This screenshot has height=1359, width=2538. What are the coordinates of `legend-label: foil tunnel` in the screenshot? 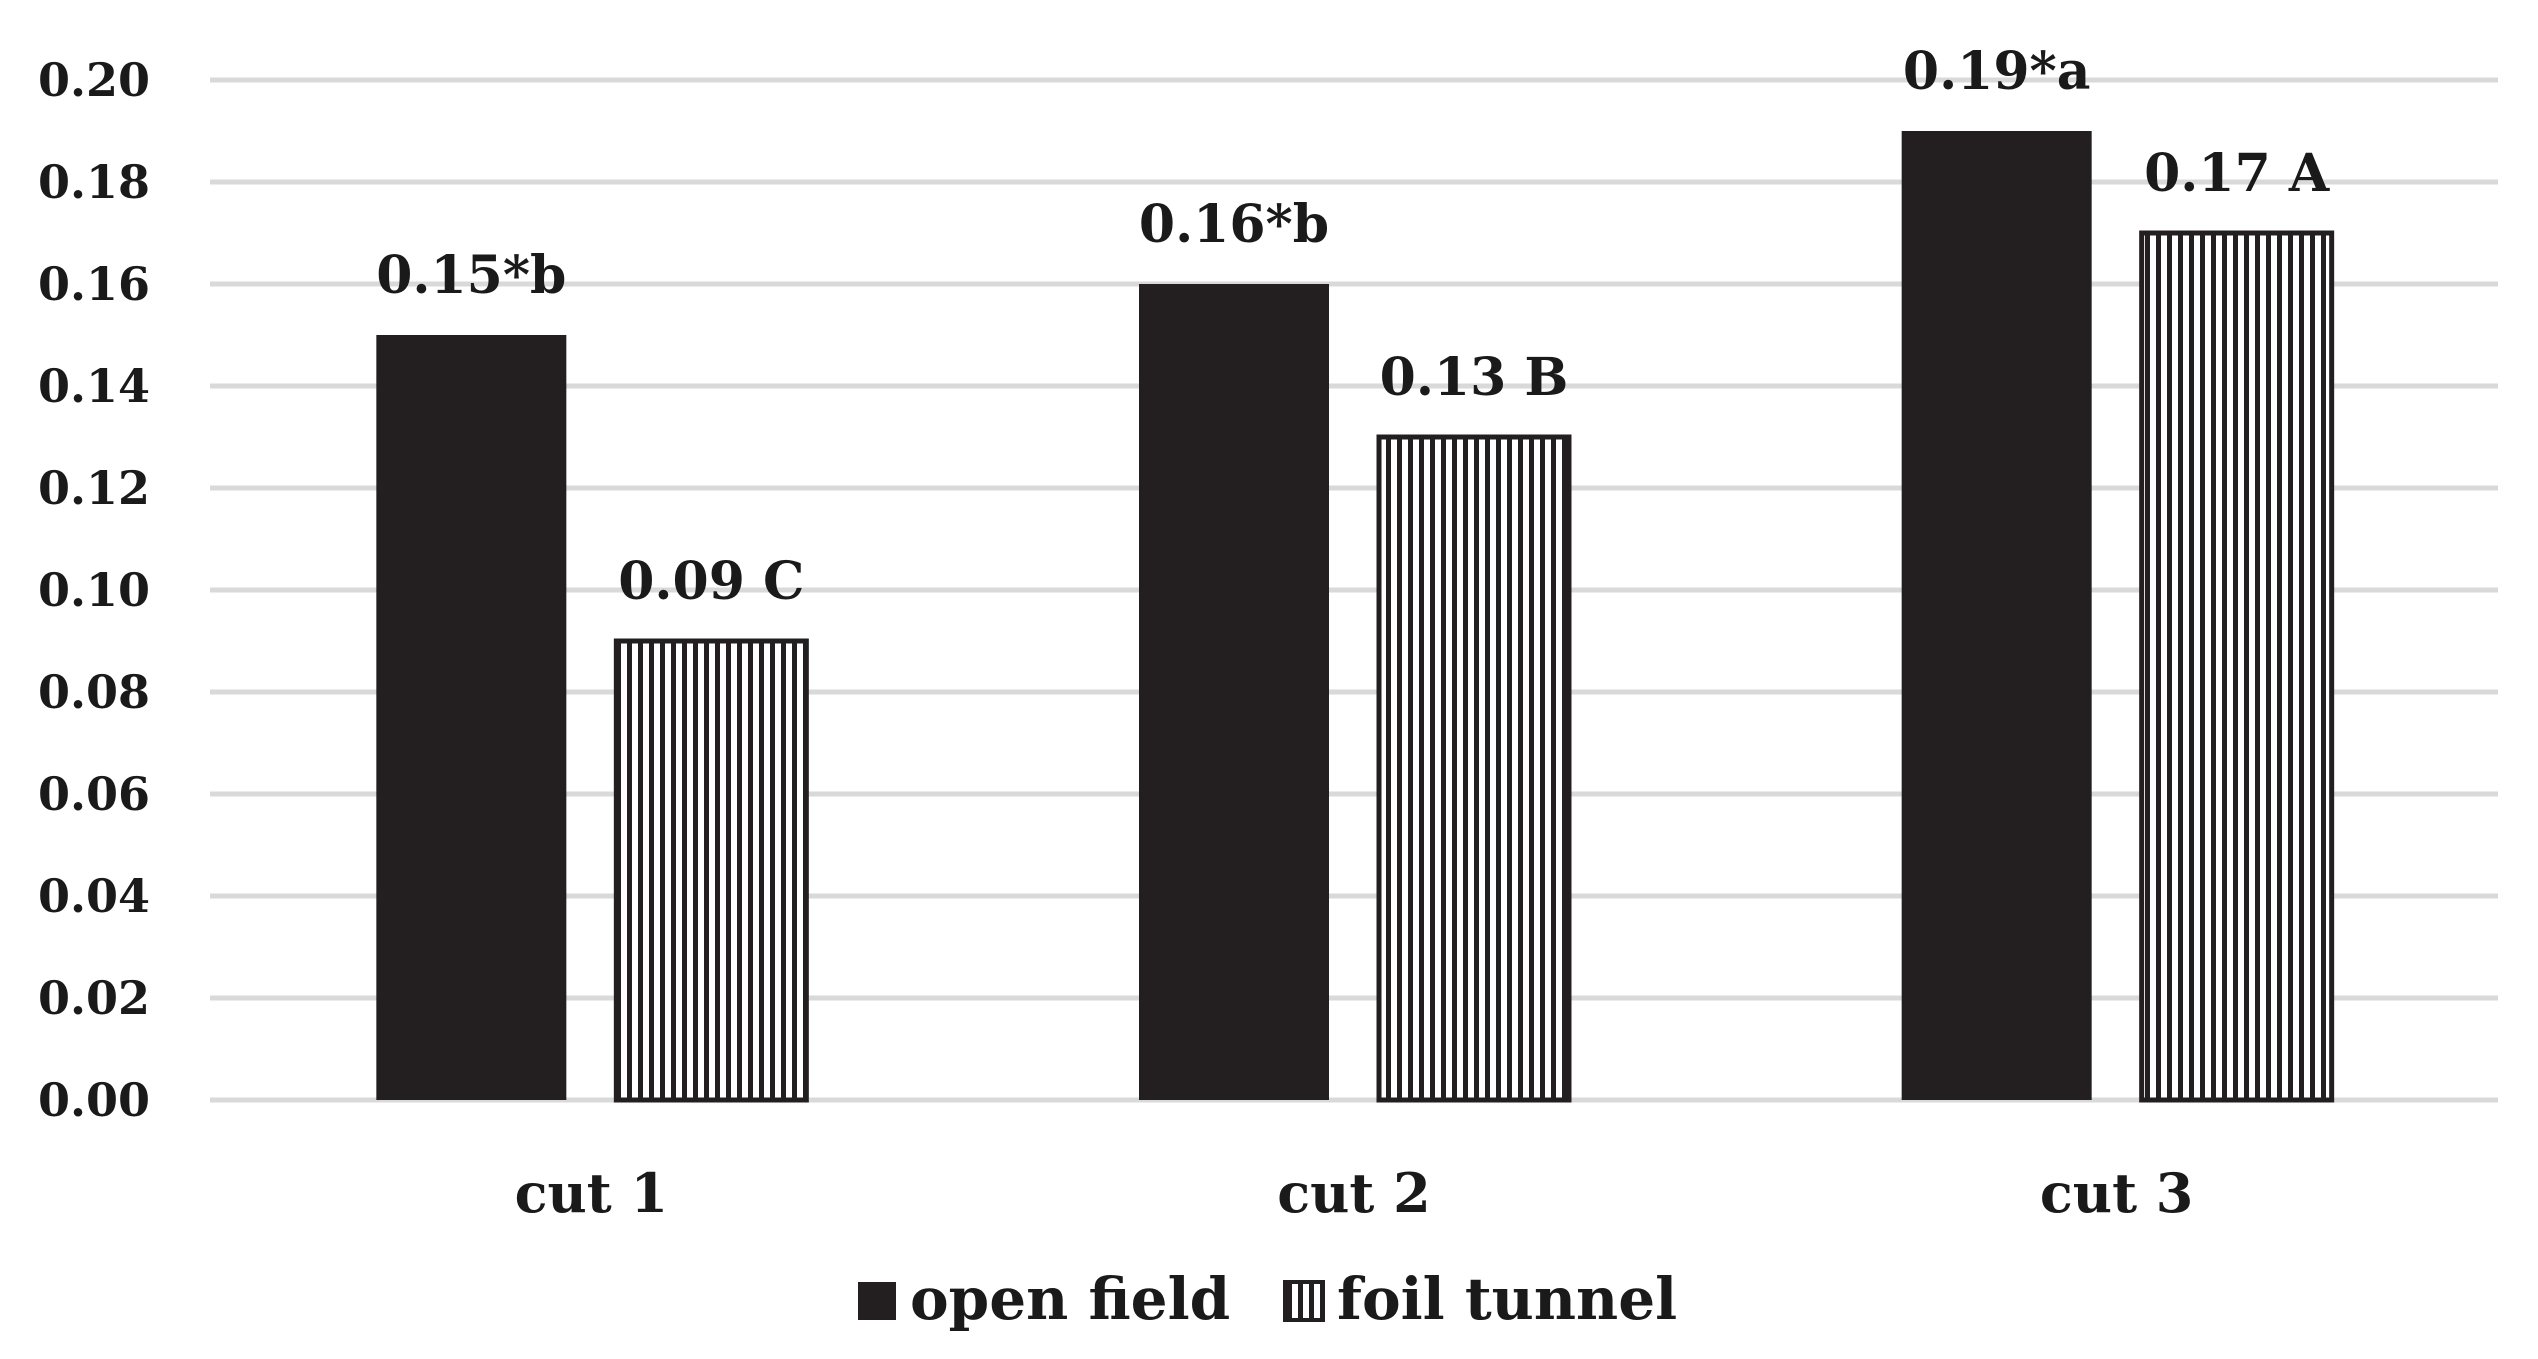 It's located at (1507, 1299).